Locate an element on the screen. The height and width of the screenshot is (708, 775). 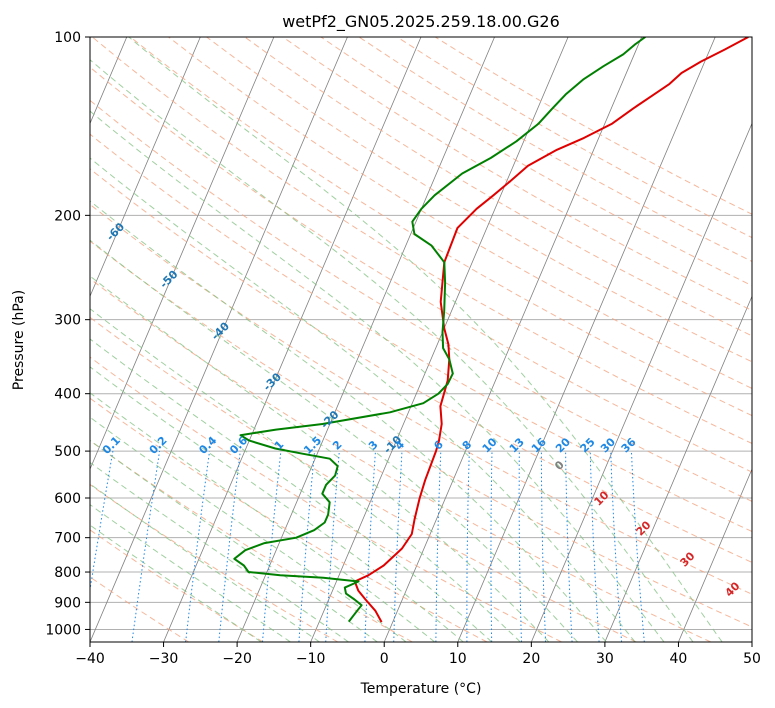
x-tick-label: 40 is located at coordinates (679, 659).